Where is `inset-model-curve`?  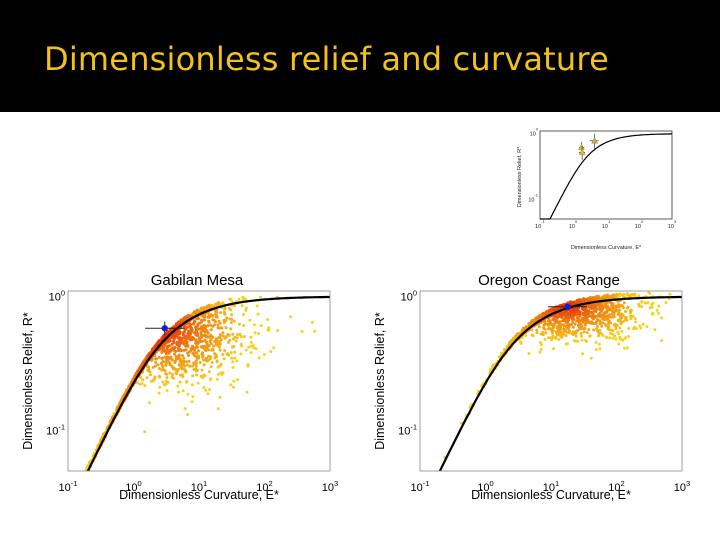
inset-model-curve is located at coordinates (606, 176).